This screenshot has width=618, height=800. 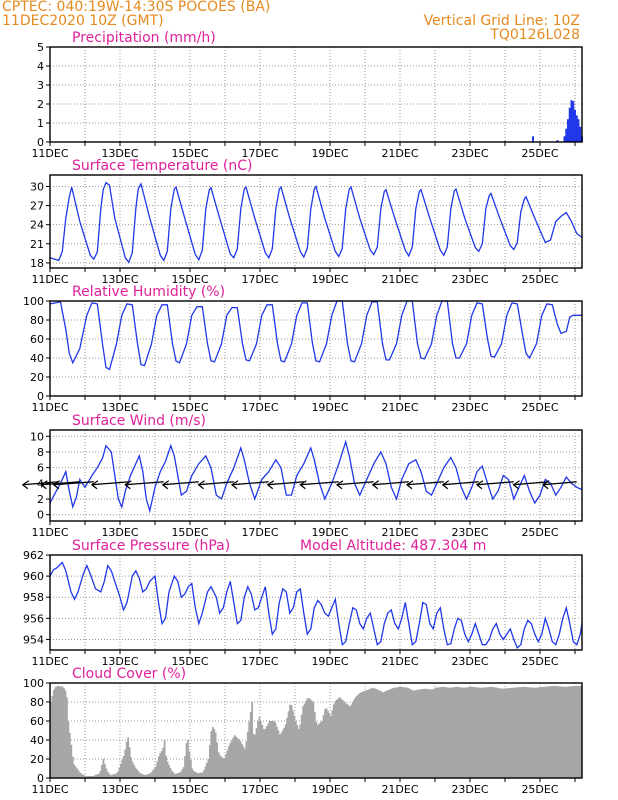 I want to click on y-tick-label: 20, so click(x=37, y=377).